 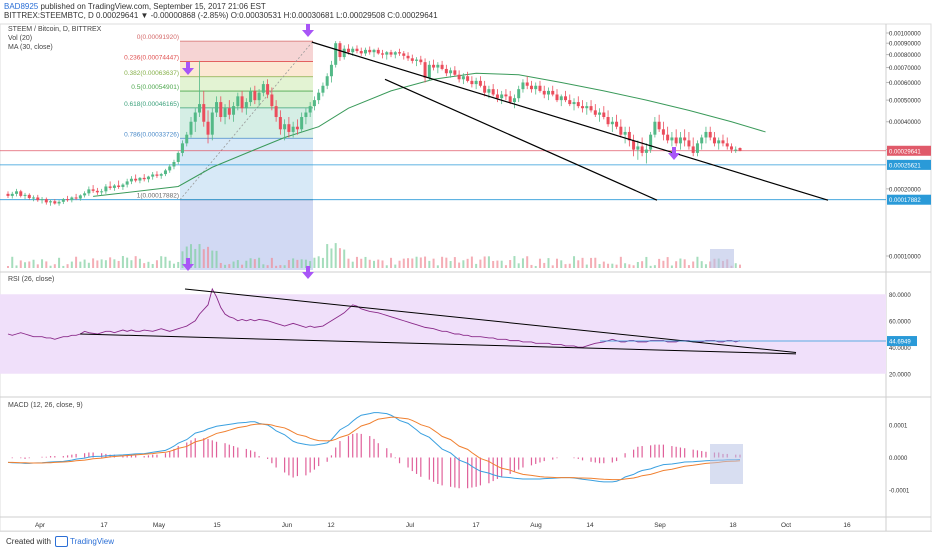 What do you see at coordinates (443, 334) in the screenshot?
I see `rsi-band` at bounding box center [443, 334].